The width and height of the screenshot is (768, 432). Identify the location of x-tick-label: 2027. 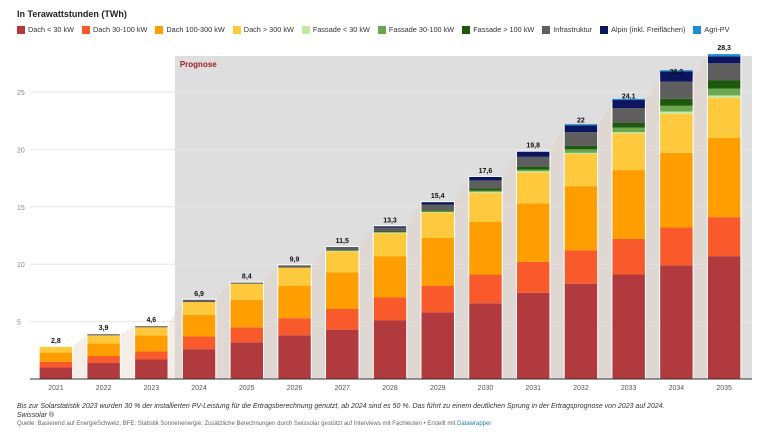
(342, 387).